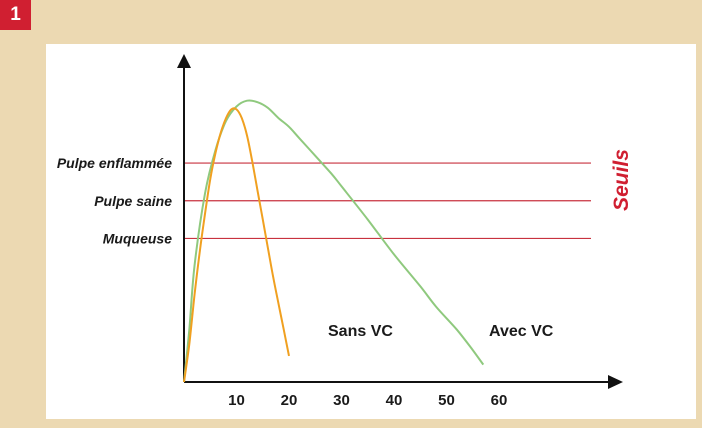  I want to click on figure-number: 1, so click(15, 14).